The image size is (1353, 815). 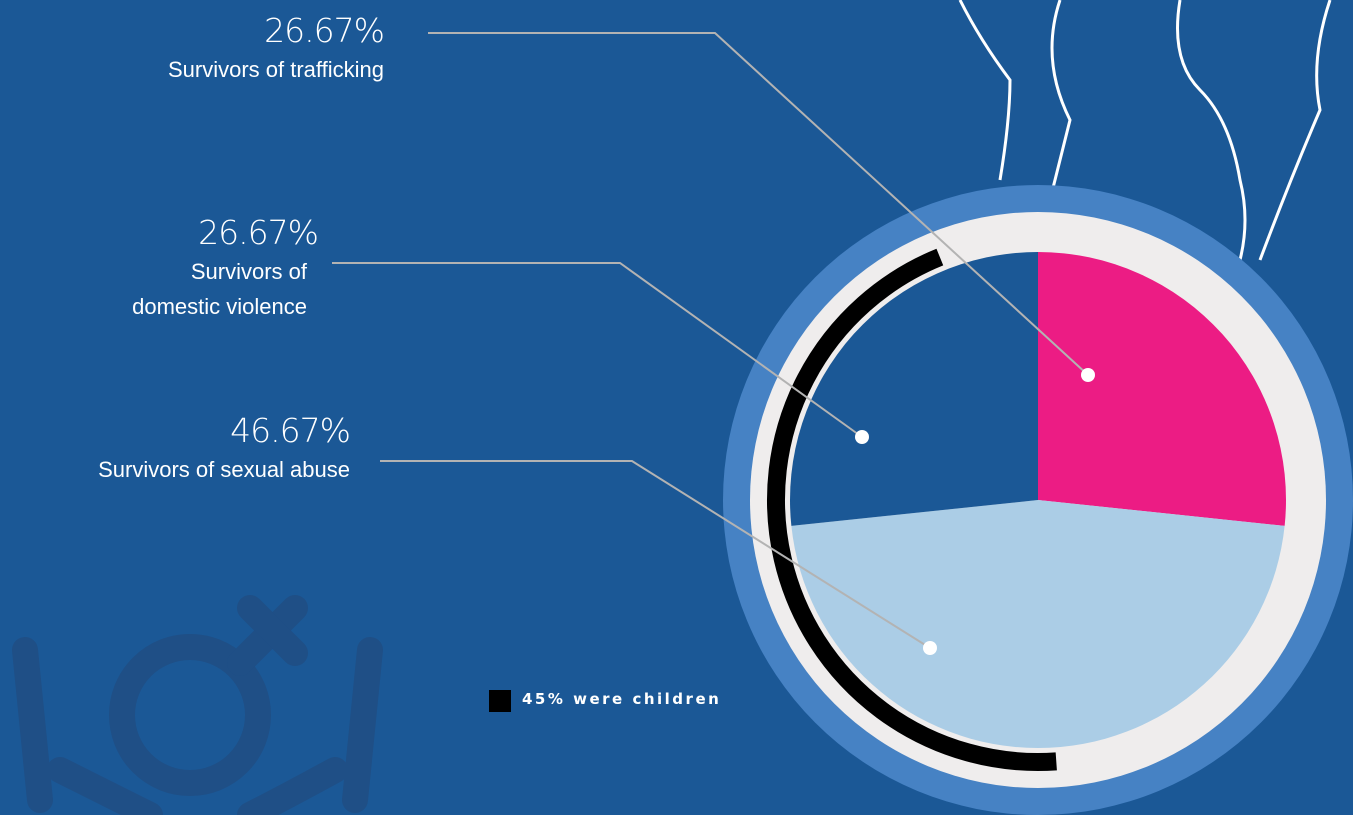 What do you see at coordinates (275, 69) in the screenshot?
I see `category-label: Survivors of trafficking` at bounding box center [275, 69].